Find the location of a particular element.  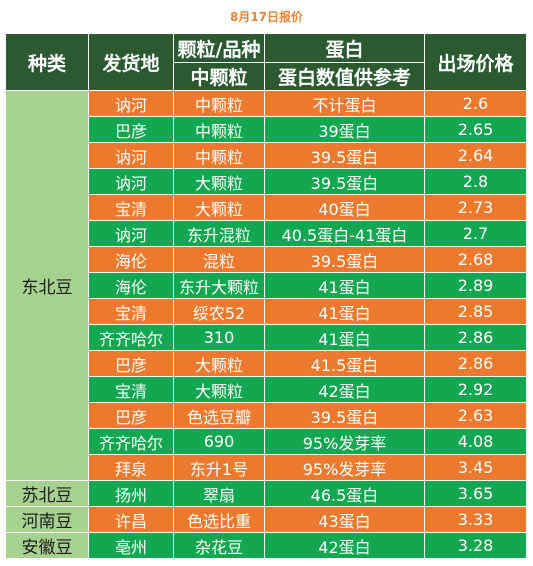

variety-cell: 东升大颗粒 is located at coordinates (219, 285).